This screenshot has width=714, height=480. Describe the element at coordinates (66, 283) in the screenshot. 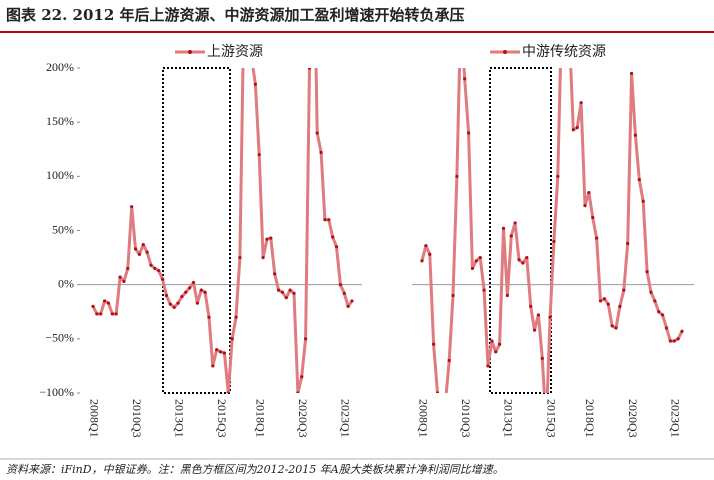

I see `y-tick-label: 0%` at that location.